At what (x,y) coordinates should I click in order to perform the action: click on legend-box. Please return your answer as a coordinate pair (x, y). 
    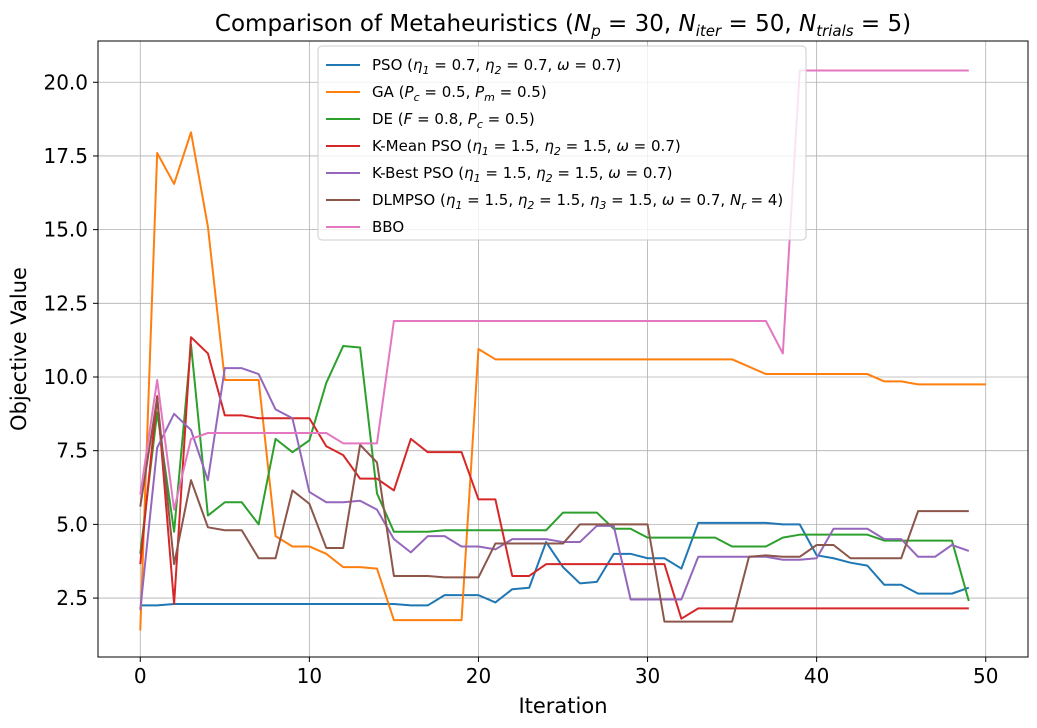
    Looking at the image, I should click on (562, 143).